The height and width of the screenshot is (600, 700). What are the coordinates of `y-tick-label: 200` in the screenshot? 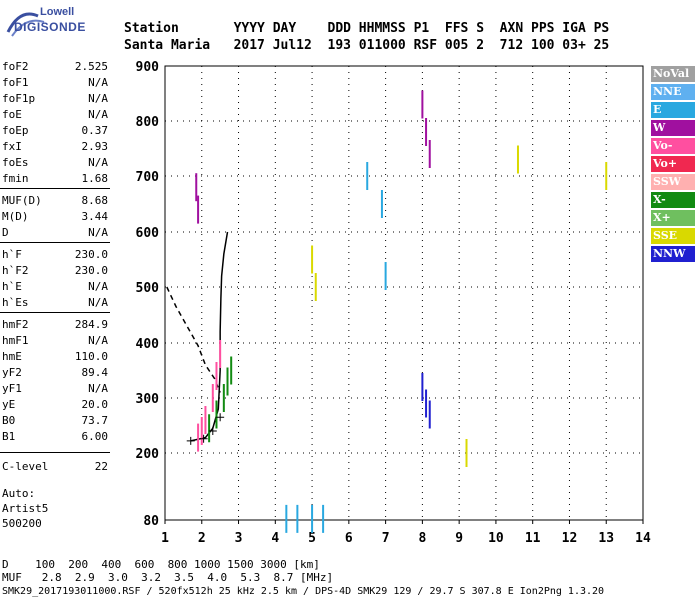 It's located at (148, 454).